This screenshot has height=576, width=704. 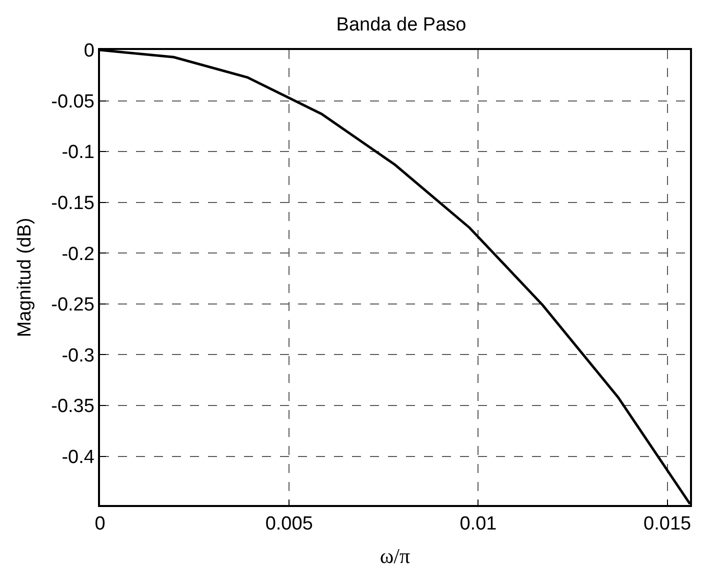 I want to click on x-axis-title: ω/π, so click(x=395, y=556).